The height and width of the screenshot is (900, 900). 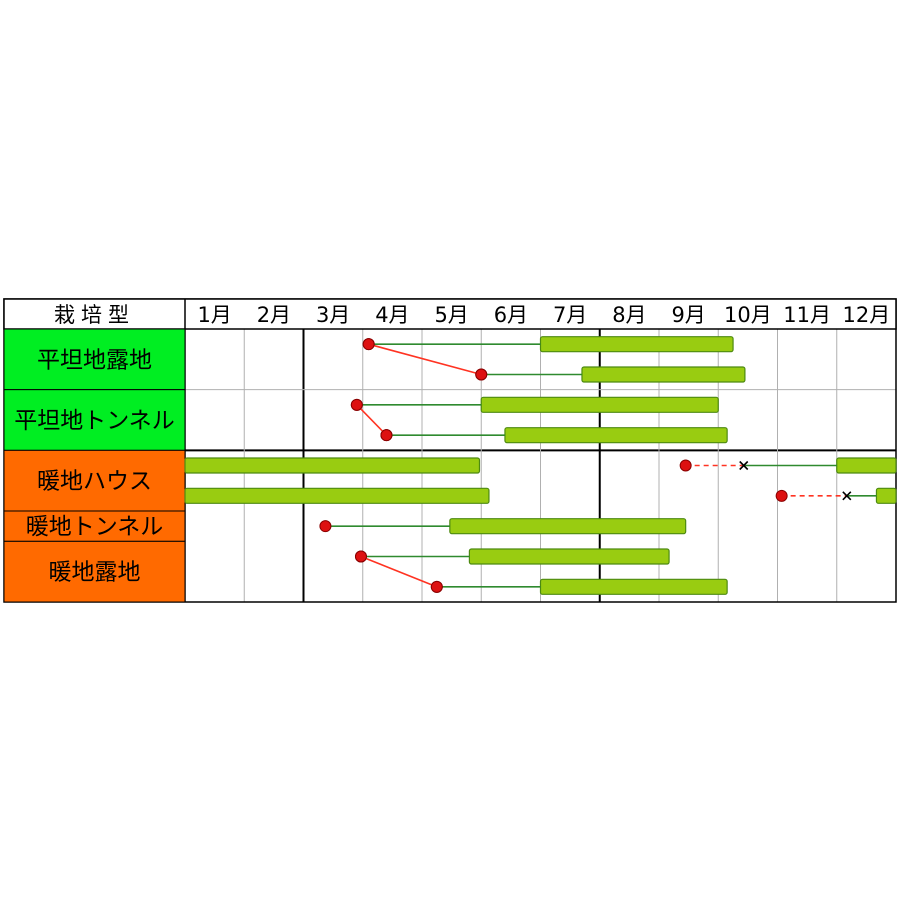 What do you see at coordinates (570, 315) in the screenshot?
I see `month-label: 7月` at bounding box center [570, 315].